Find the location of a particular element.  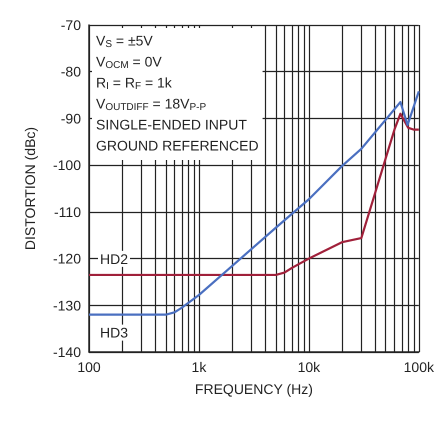

series-label: HD3 is located at coordinates (114, 332).